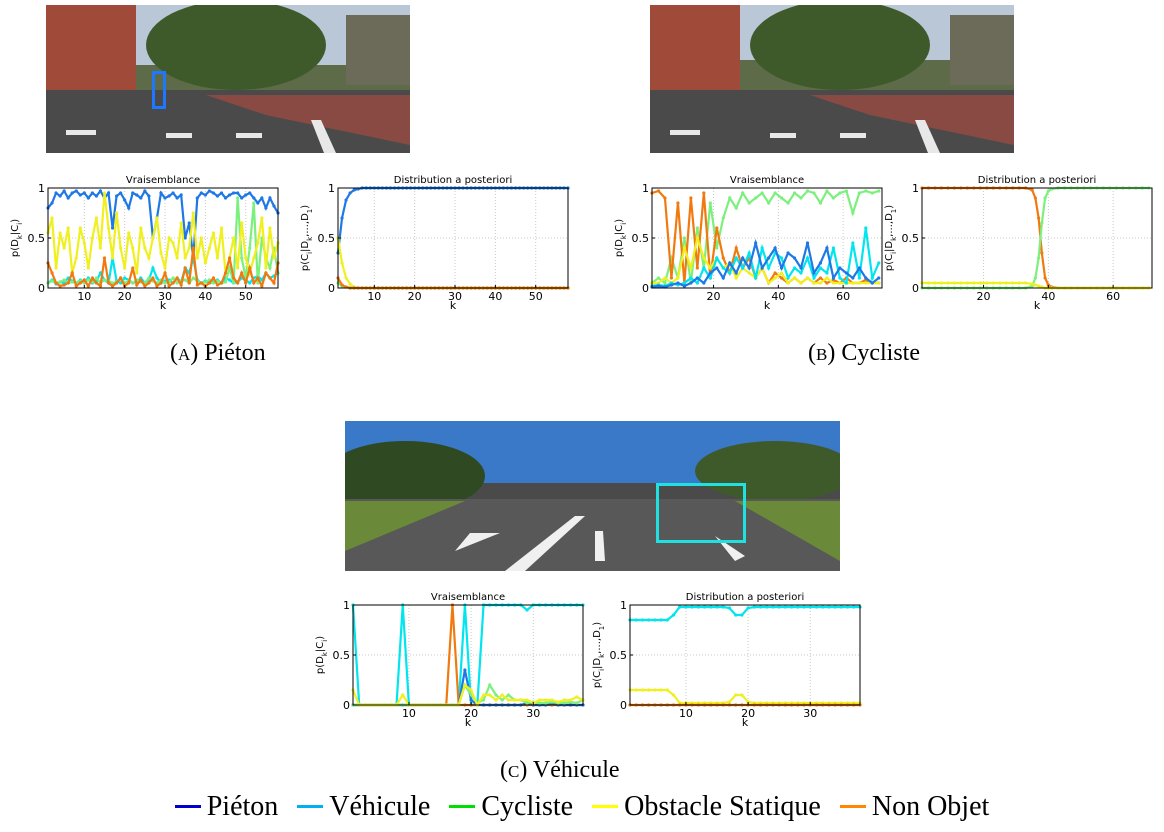 The height and width of the screenshot is (832, 1164). What do you see at coordinates (322, 655) in the screenshot?
I see `y-axis-label: p(Dk|Ci)` at bounding box center [322, 655].